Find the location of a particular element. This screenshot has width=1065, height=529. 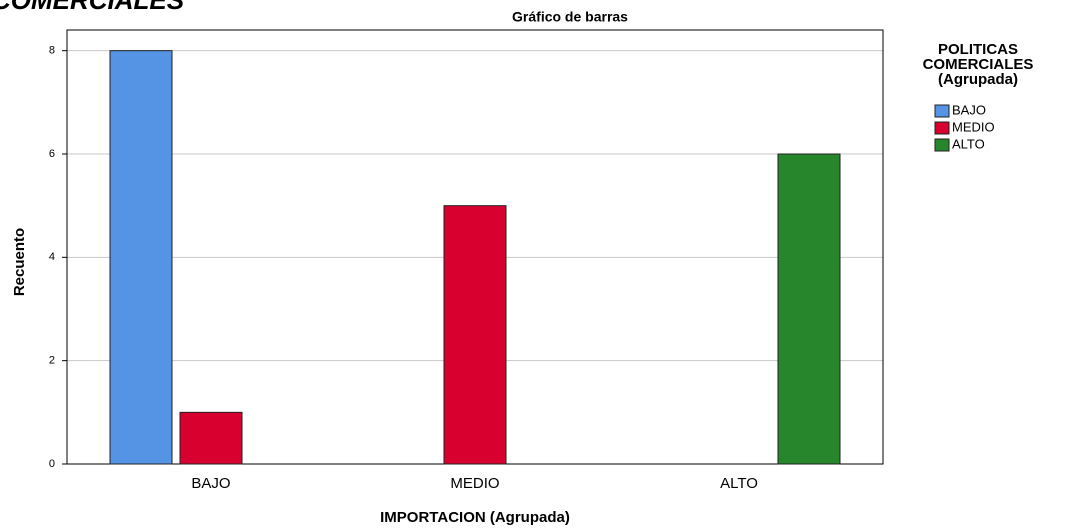

y-axis-label: Recuento is located at coordinates (19, 262).